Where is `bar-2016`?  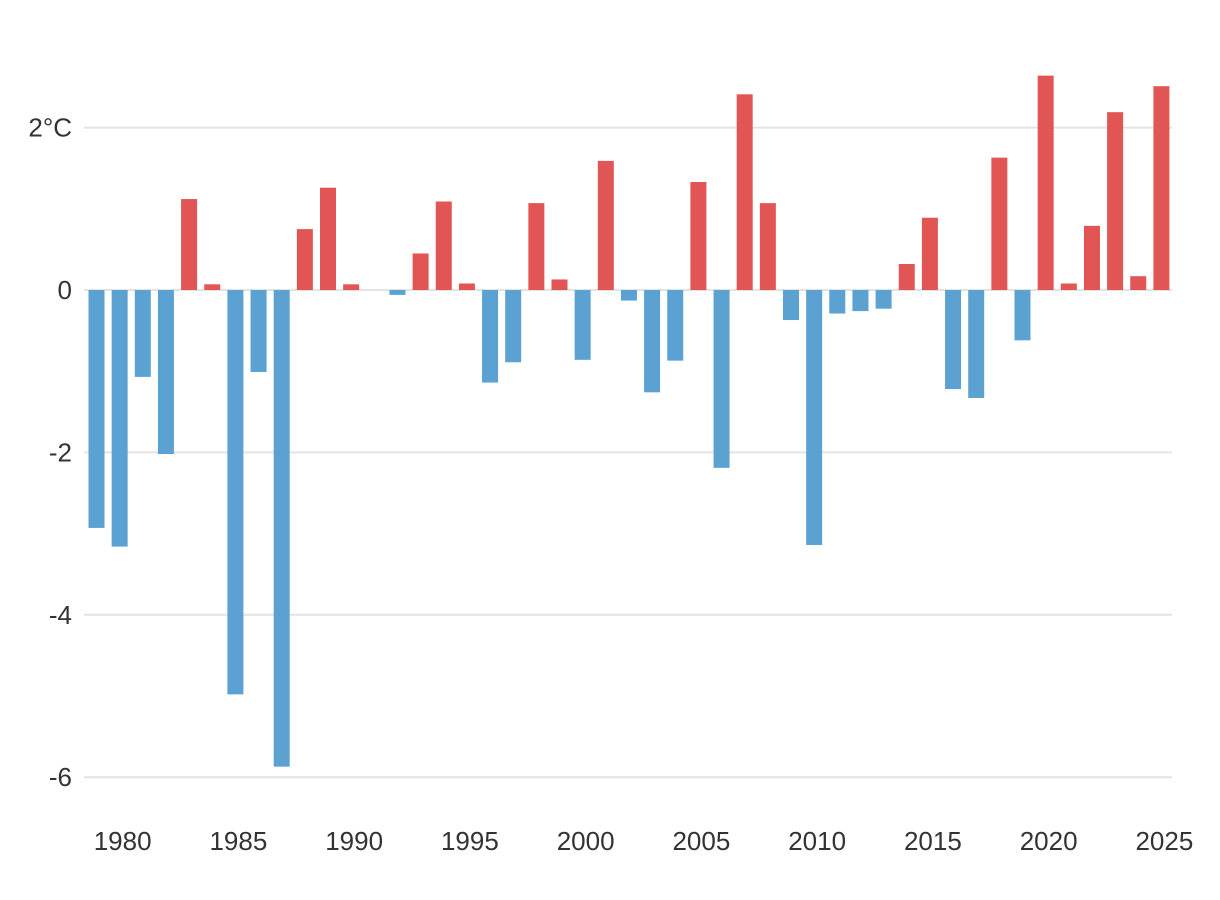 bar-2016 is located at coordinates (953, 340).